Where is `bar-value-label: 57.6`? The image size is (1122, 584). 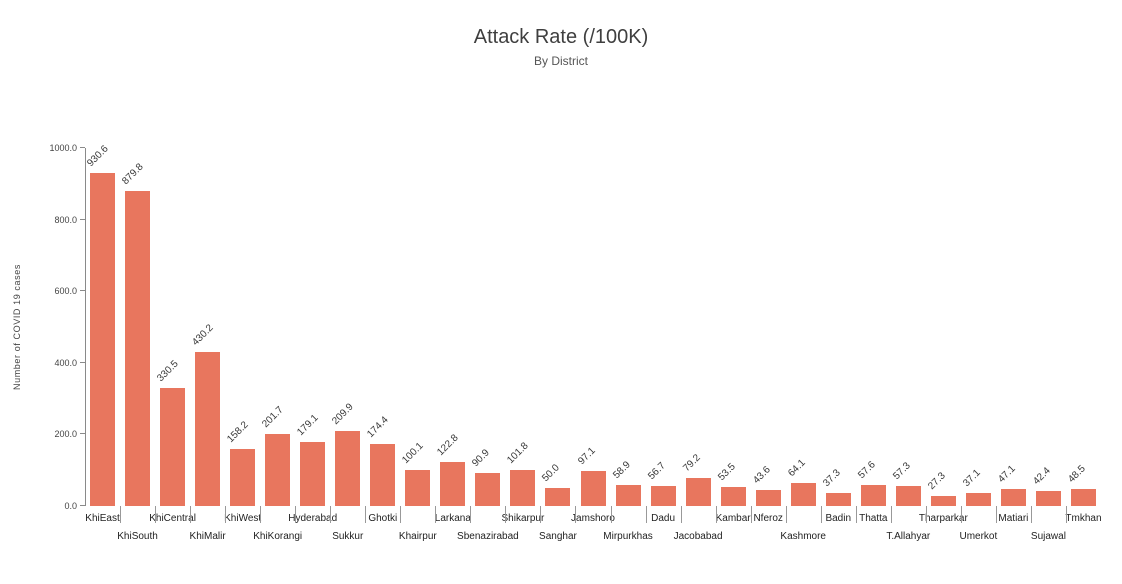
bar-value-label: 57.6 is located at coordinates (866, 470).